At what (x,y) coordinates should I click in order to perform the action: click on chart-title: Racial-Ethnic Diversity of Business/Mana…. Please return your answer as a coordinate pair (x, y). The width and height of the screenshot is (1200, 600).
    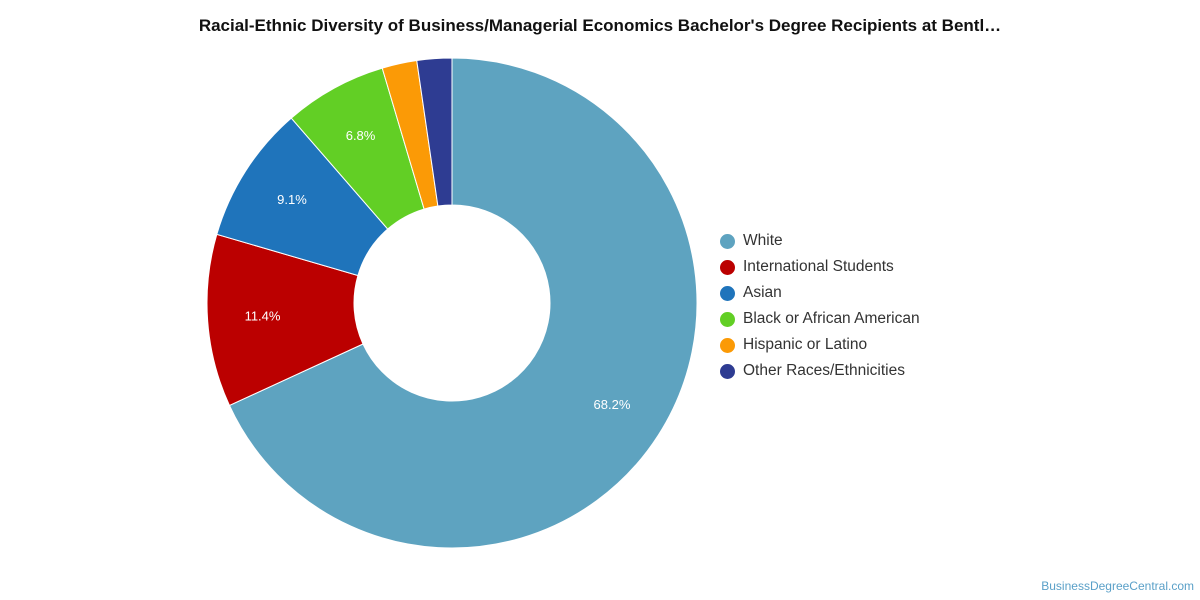
    Looking at the image, I should click on (600, 25).